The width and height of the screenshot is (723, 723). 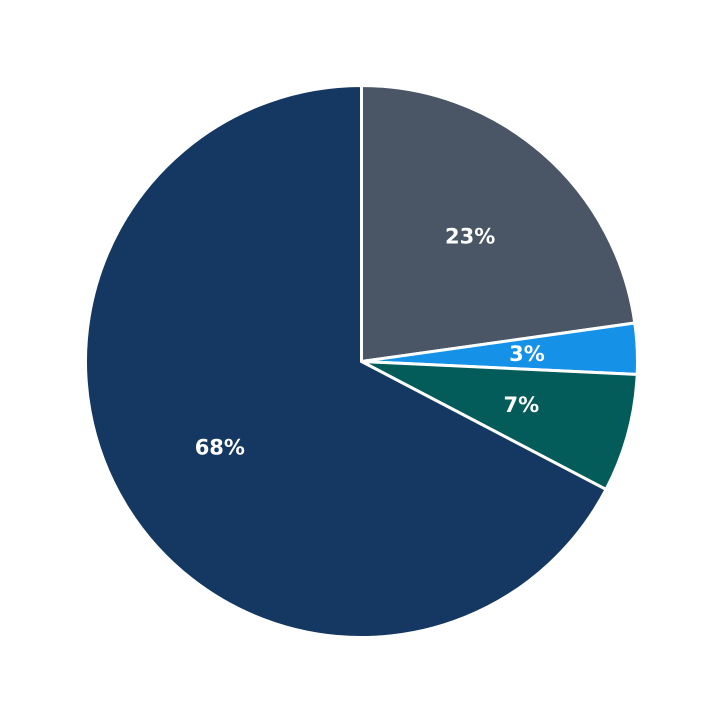 I want to click on slice-label-68: 68%, so click(x=220, y=447).